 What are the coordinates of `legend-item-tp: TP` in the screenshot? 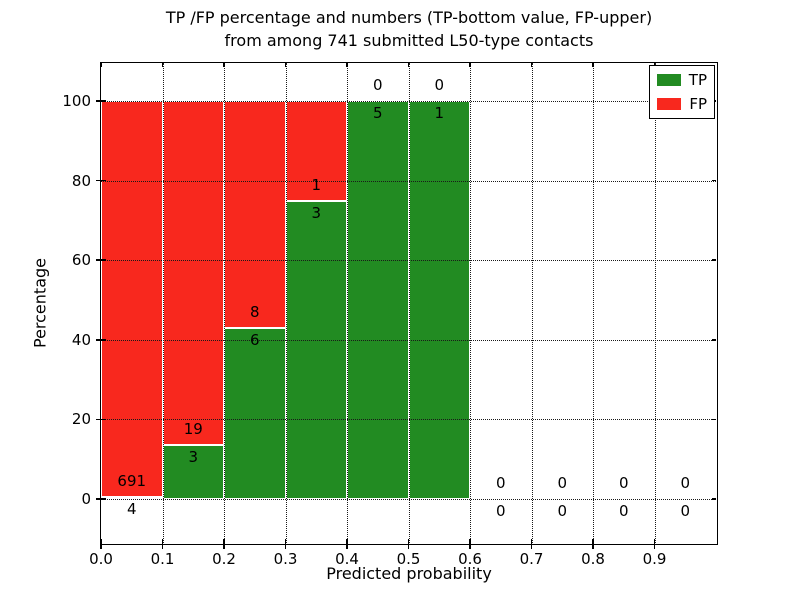 It's located at (682, 80).